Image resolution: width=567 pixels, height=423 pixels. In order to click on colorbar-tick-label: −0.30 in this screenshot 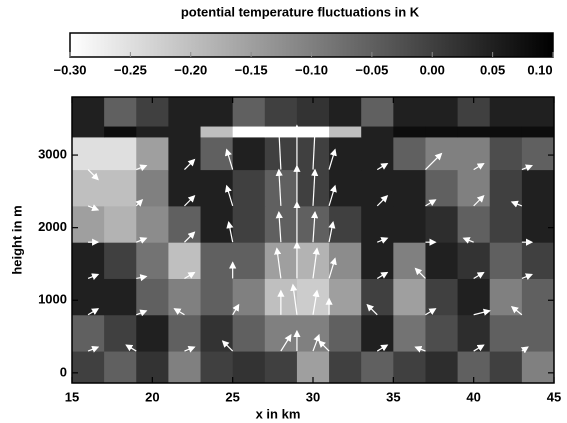, I will do `click(70, 69)`.